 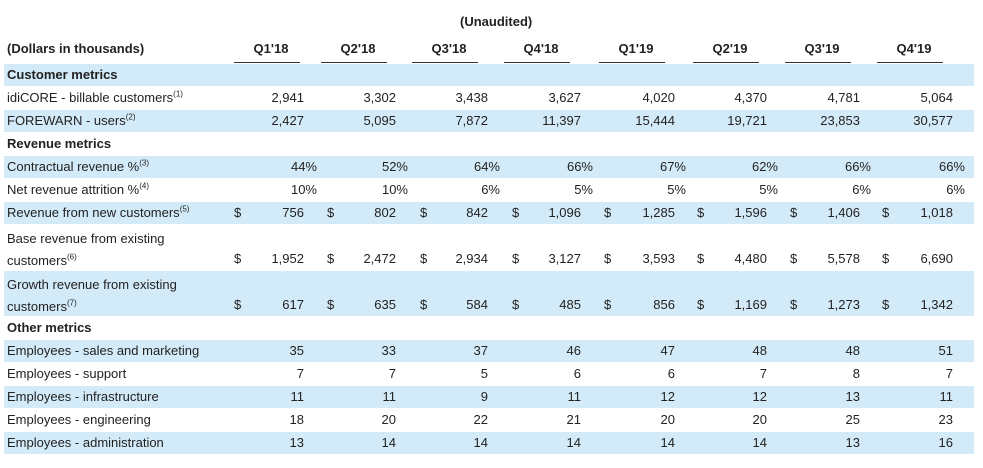 What do you see at coordinates (130, 117) in the screenshot?
I see `footnote-marker: (2)` at bounding box center [130, 117].